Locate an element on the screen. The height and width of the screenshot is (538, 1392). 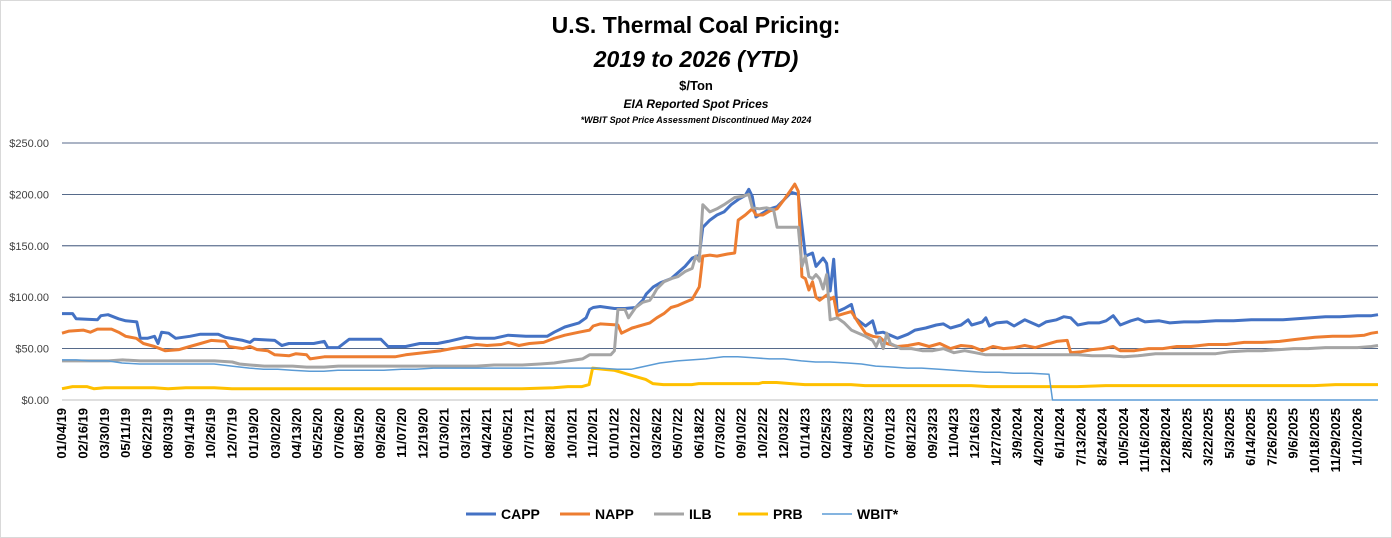
x-tick-label: 6/14/2025 is located at coordinates (1250, 437).